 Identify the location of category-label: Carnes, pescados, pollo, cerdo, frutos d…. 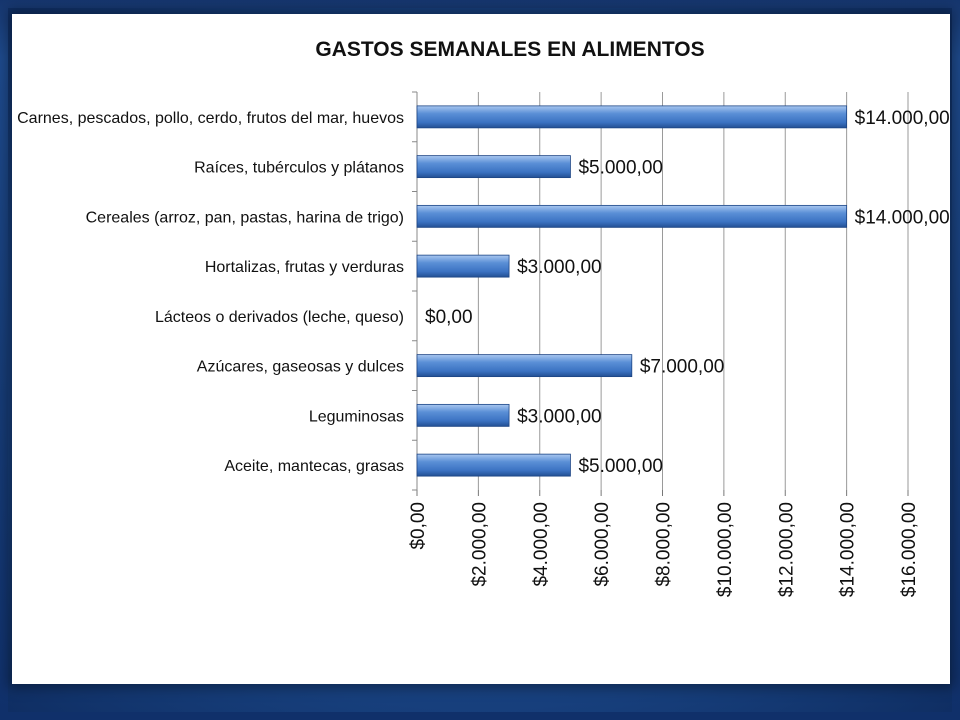
(210, 118).